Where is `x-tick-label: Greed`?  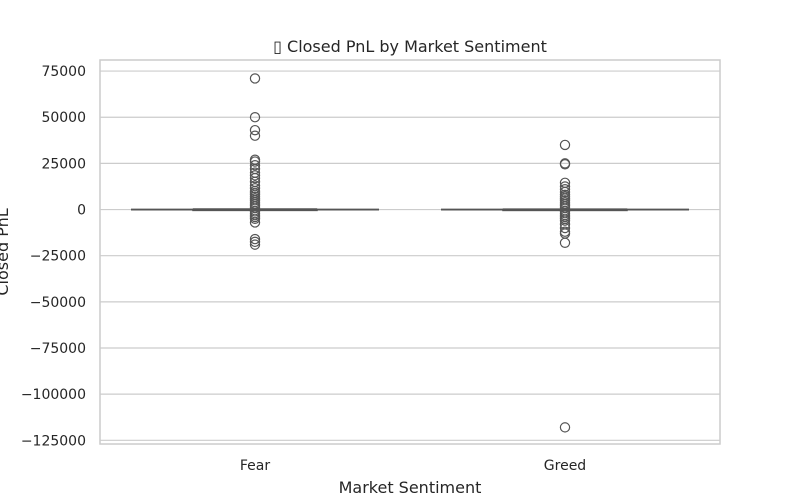 x-tick-label: Greed is located at coordinates (565, 466).